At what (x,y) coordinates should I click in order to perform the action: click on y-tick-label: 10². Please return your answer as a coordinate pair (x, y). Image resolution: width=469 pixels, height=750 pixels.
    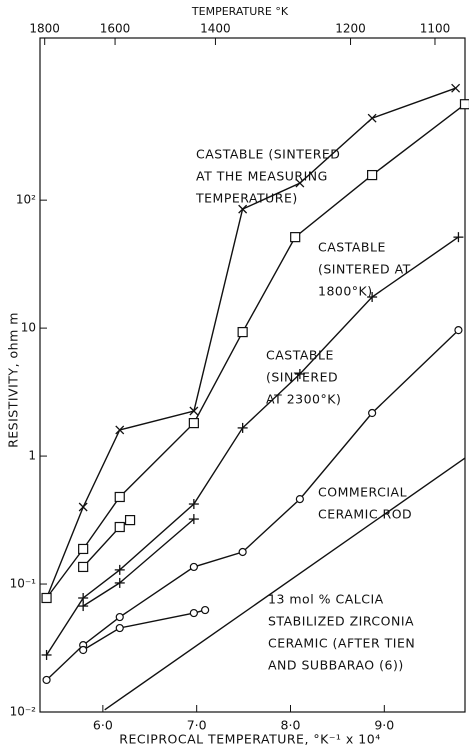
    Looking at the image, I should click on (26, 200).